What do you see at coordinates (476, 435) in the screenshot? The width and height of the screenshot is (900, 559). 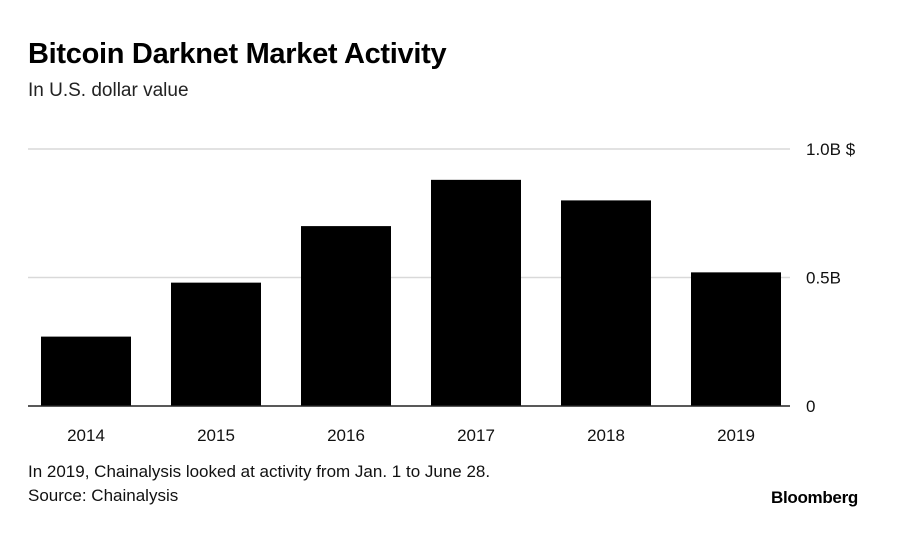 I see `x-tick-label-2017: 2017` at bounding box center [476, 435].